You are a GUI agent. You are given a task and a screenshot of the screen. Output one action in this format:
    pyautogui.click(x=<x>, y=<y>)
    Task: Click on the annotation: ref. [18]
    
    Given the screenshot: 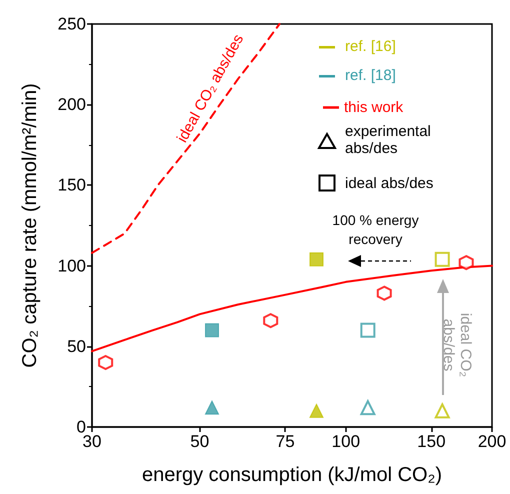 What is the action you would take?
    pyautogui.click(x=370, y=75)
    